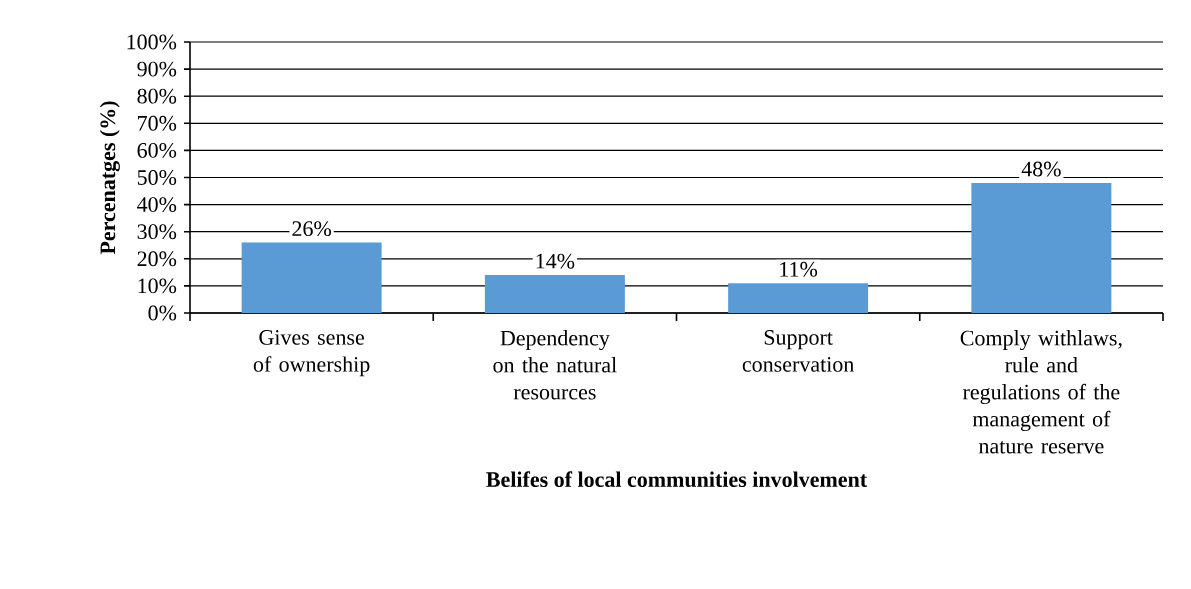 This screenshot has height=589, width=1191. I want to click on y-tick-label: 100%, so click(152, 42).